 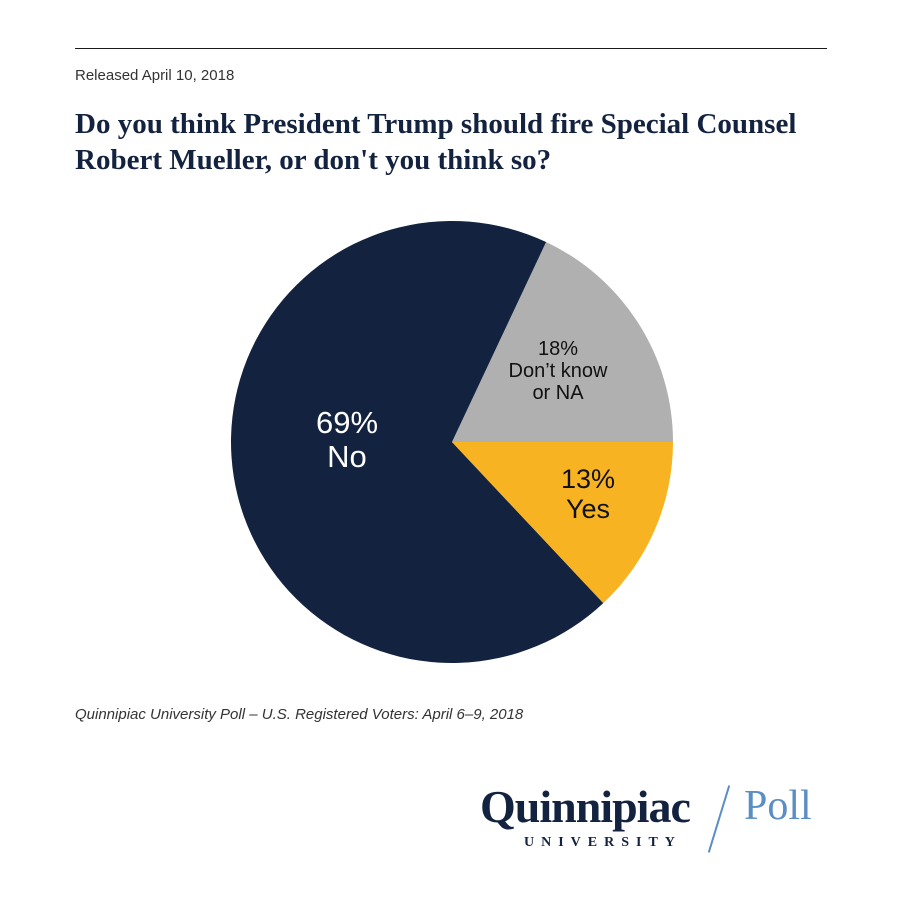 What do you see at coordinates (558, 393) in the screenshot?
I see `slice-label-dk-line-3: or NA` at bounding box center [558, 393].